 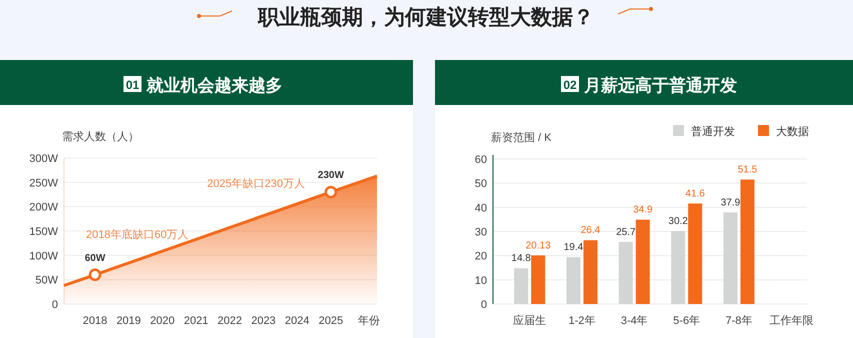 I want to click on annotation: 2018年底缺口60万人, so click(x=137, y=234).